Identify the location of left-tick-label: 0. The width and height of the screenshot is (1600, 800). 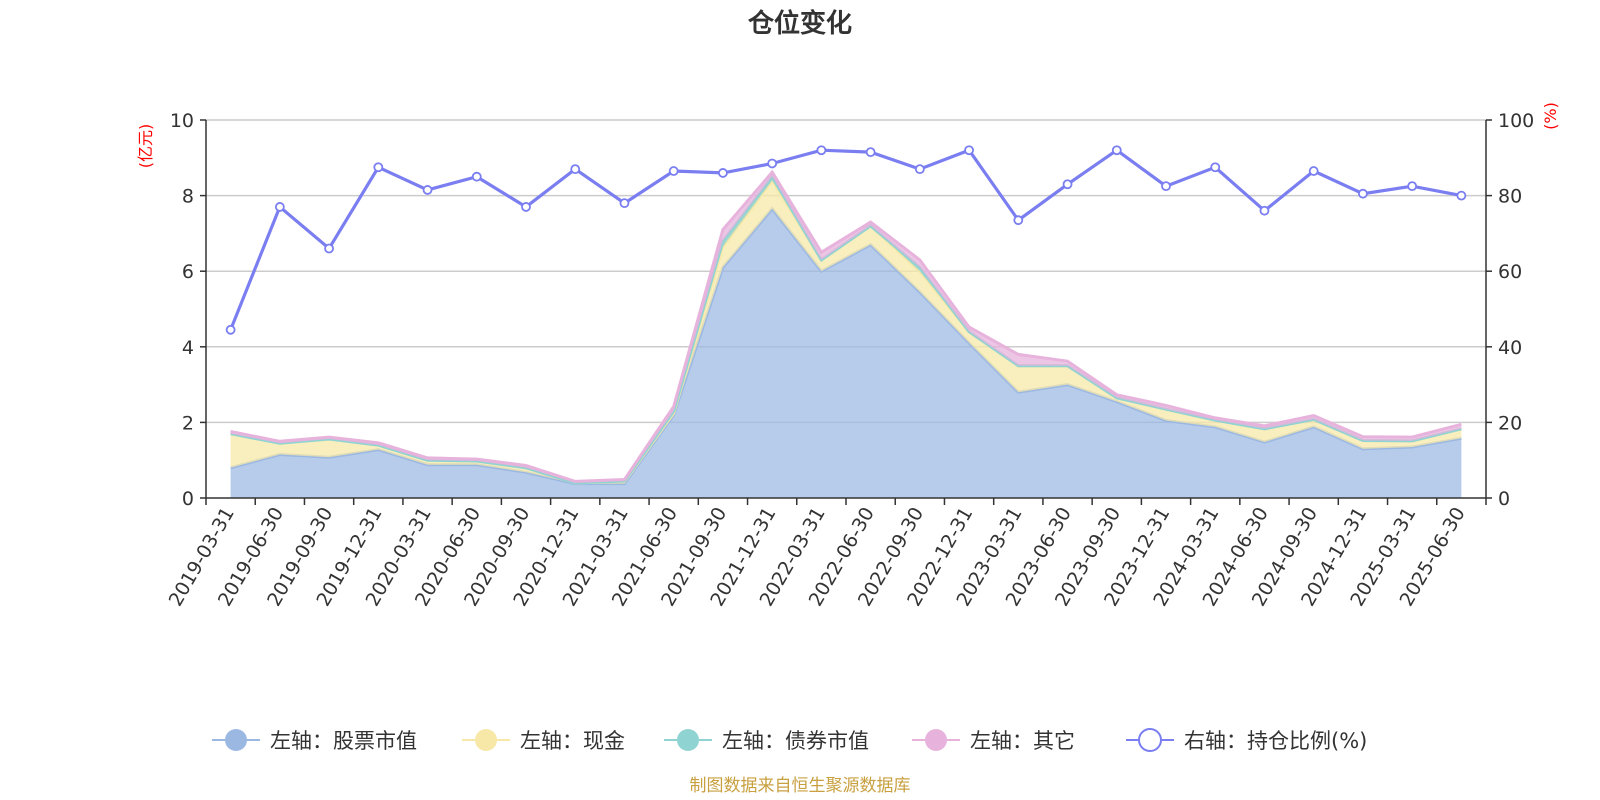
(188, 499).